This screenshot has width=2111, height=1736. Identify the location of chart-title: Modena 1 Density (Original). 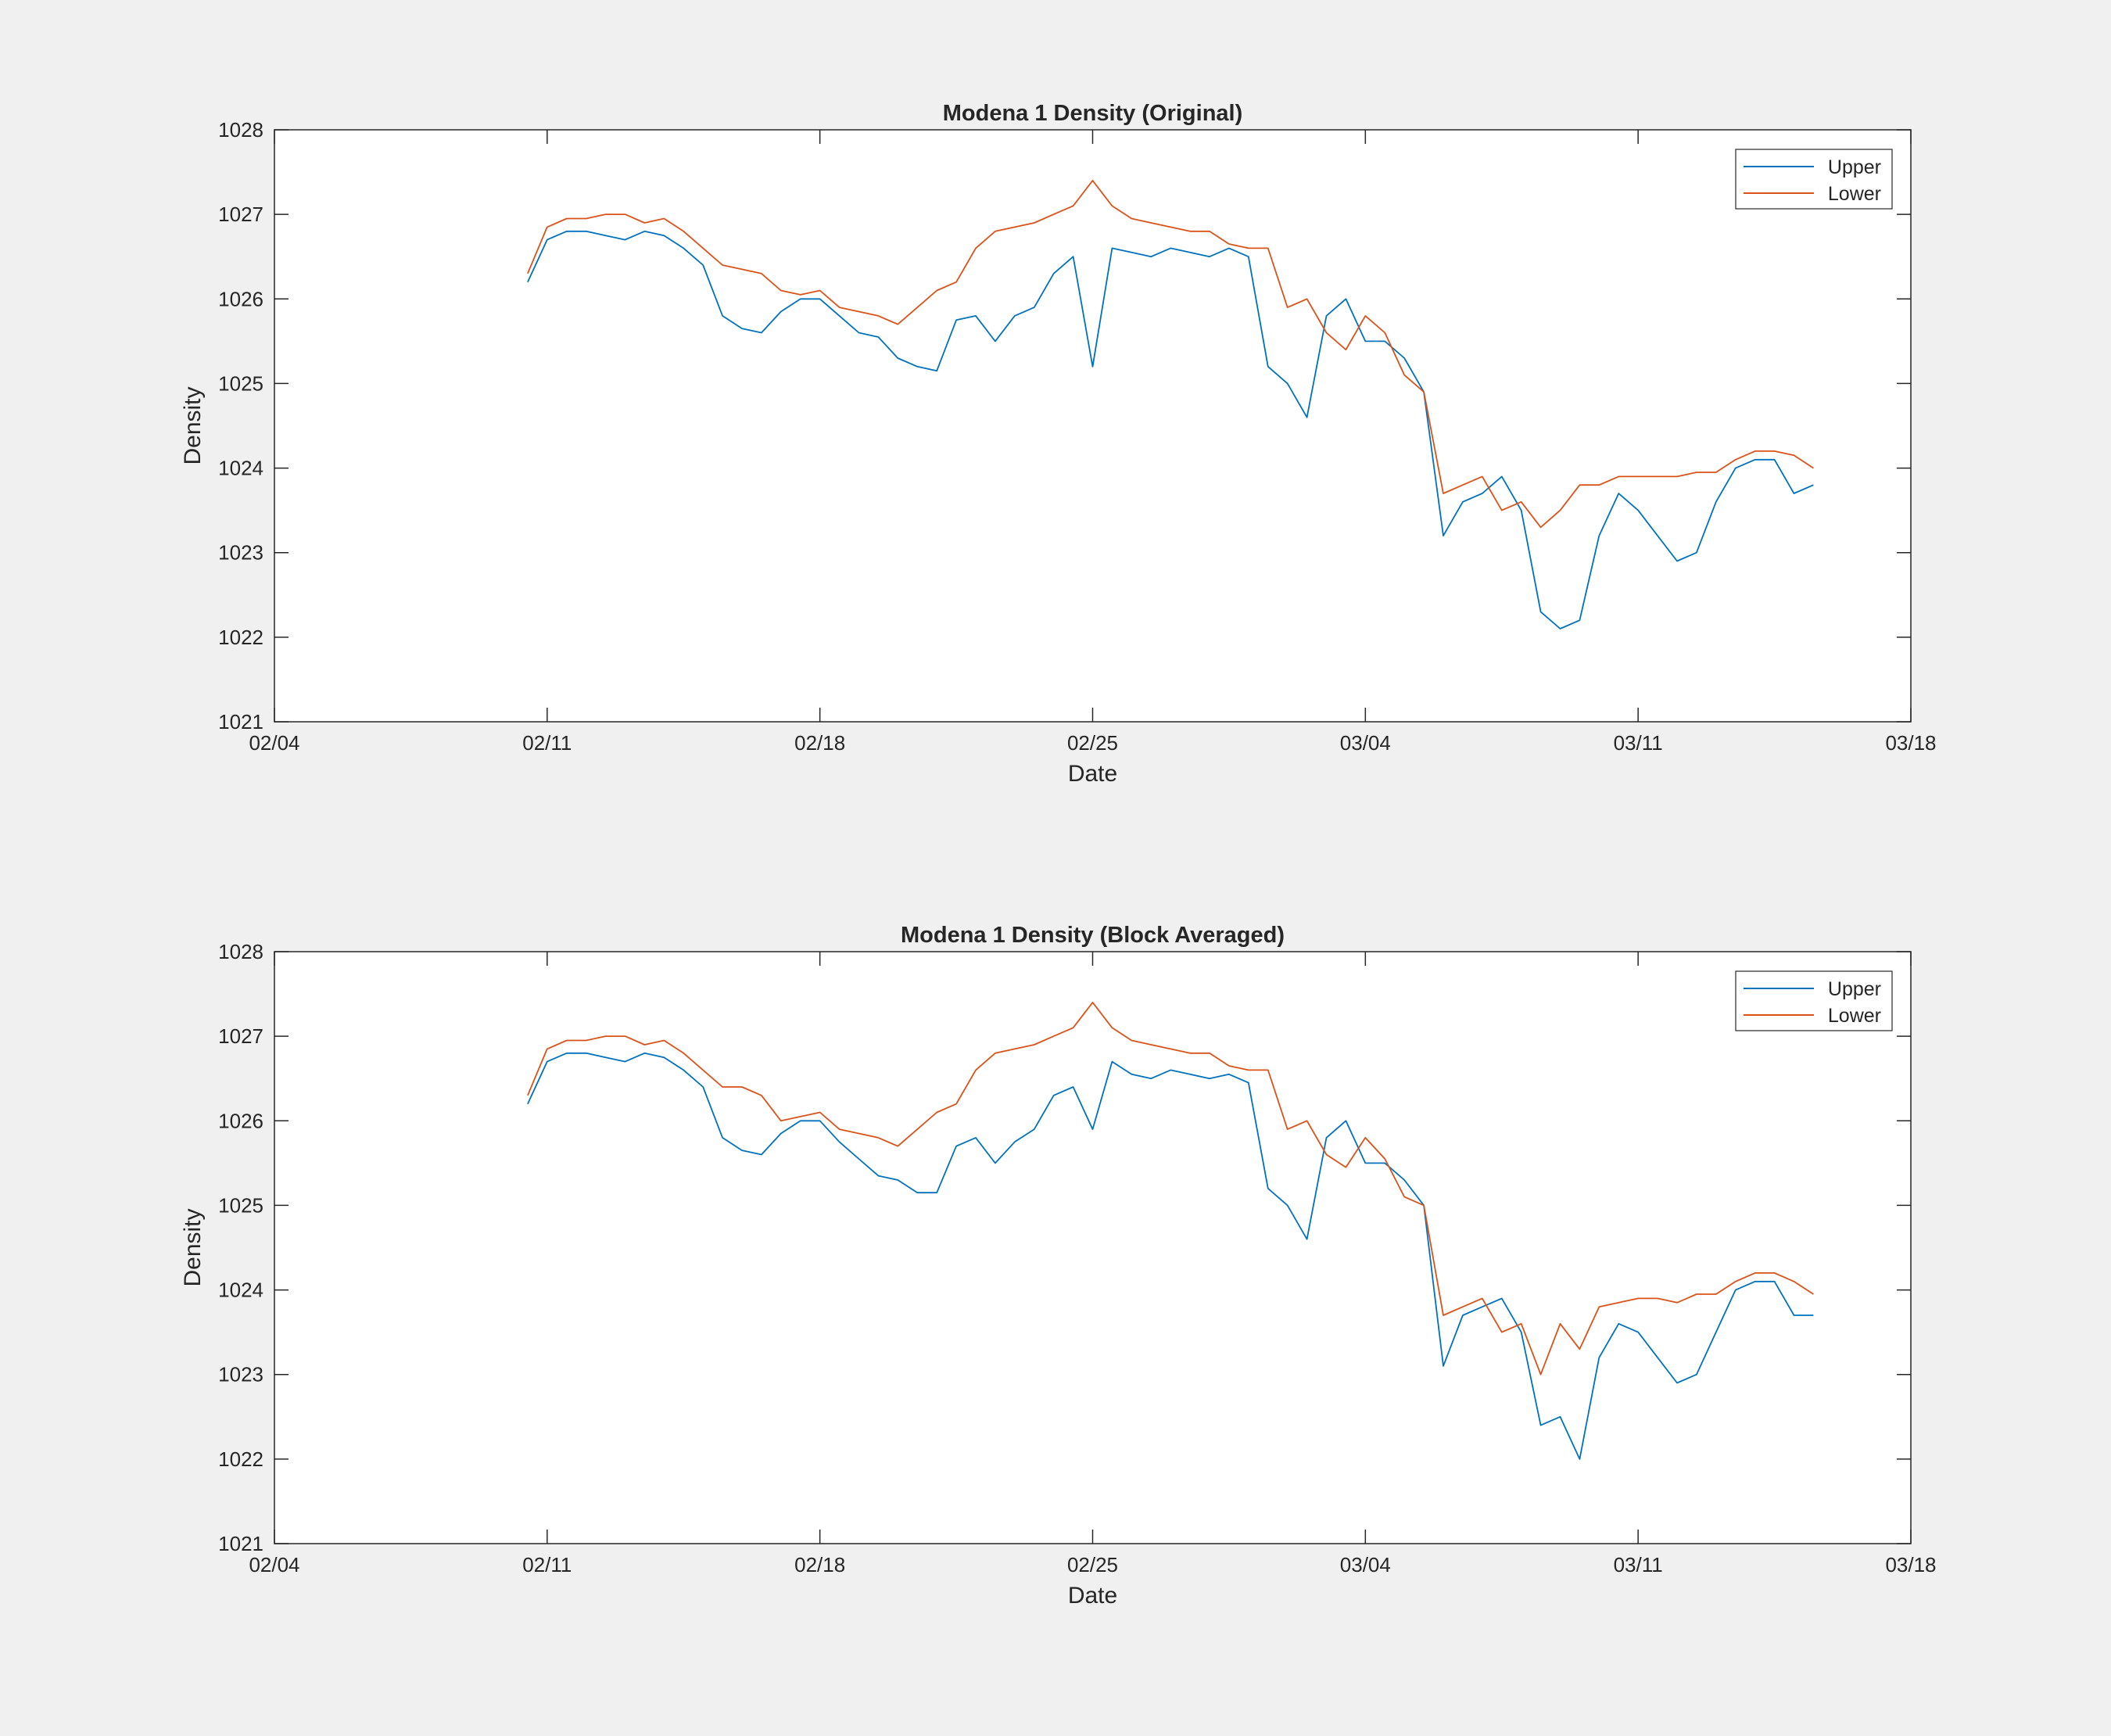
(1093, 113).